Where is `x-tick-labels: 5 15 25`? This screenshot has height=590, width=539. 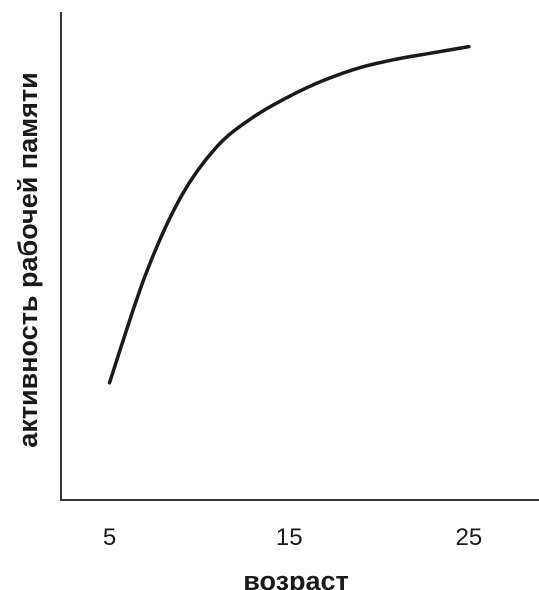 x-tick-labels: 5 15 25 is located at coordinates (292, 537).